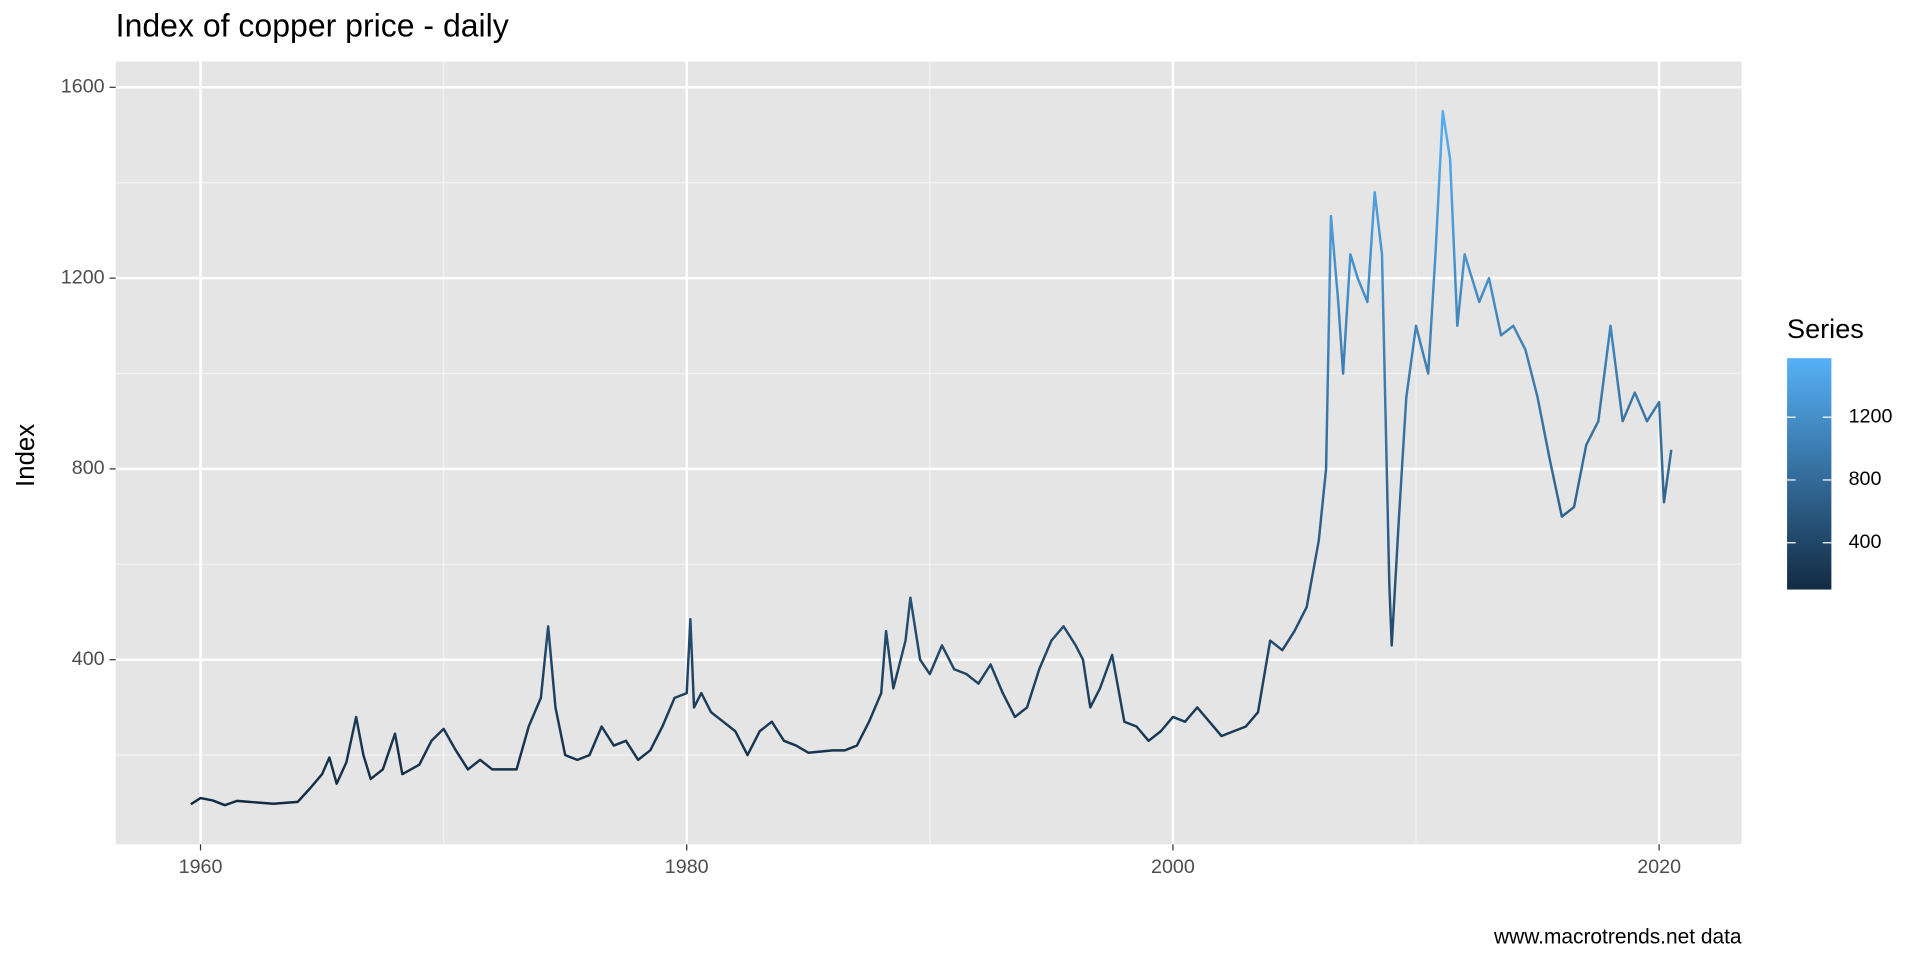 The image size is (1920, 960). What do you see at coordinates (1617, 936) in the screenshot?
I see `caption: www.macrotrends.net data` at bounding box center [1617, 936].